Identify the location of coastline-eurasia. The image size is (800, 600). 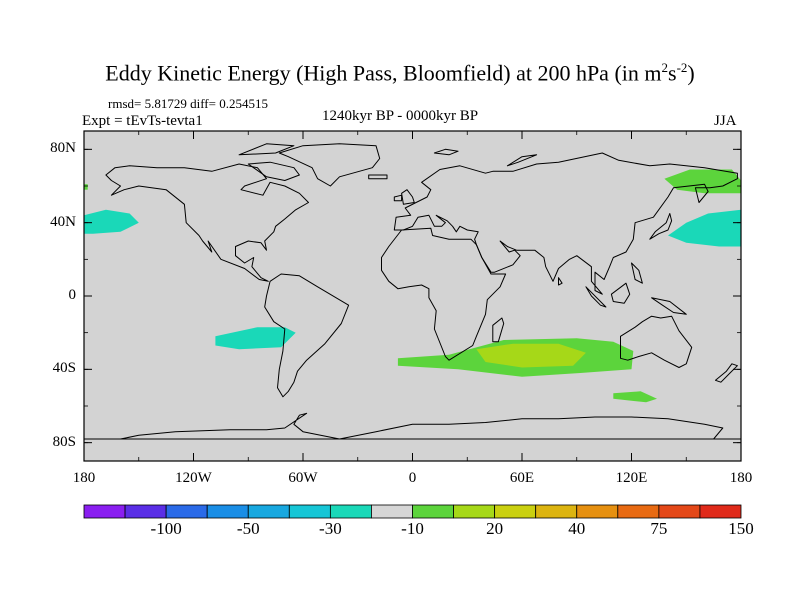
(565, 223).